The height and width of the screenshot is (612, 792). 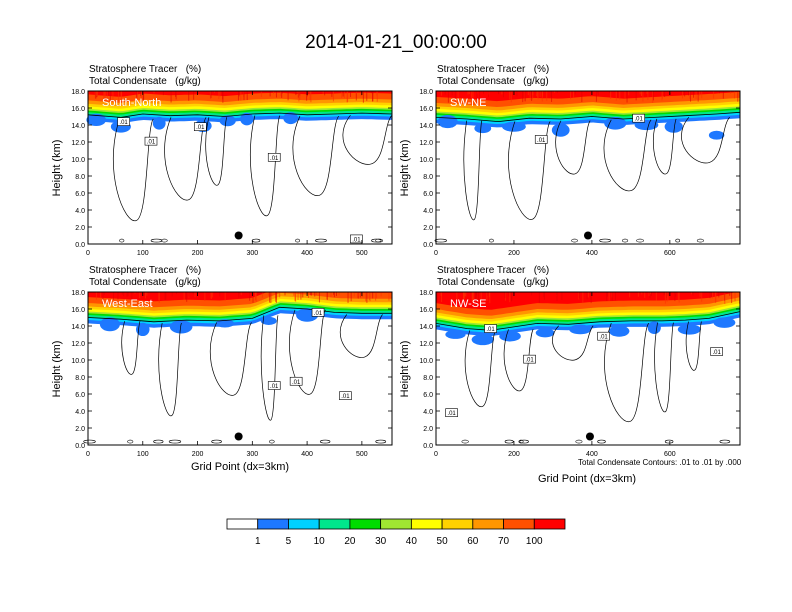 What do you see at coordinates (145, 81) in the screenshot?
I see `panel-1-subtitle-line2: Total Condensate (g/kg)` at bounding box center [145, 81].